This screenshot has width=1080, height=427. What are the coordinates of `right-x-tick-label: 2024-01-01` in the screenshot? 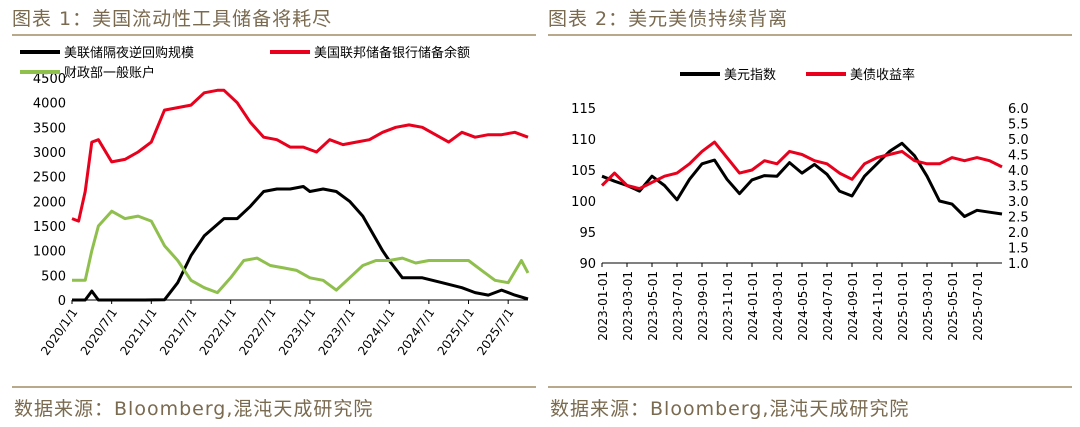 It's located at (753, 306).